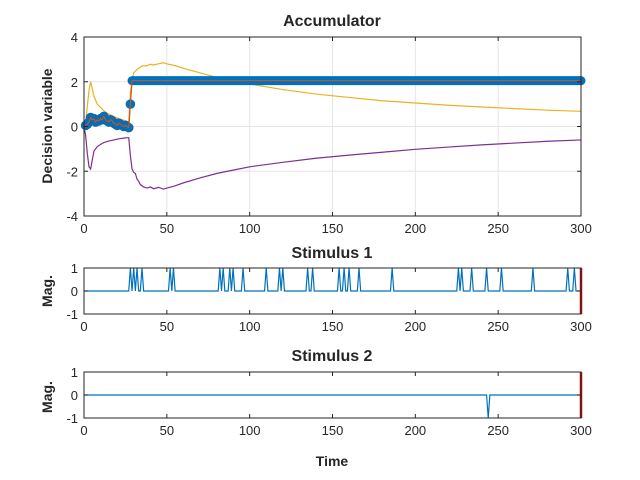 This screenshot has height=480, width=640. Describe the element at coordinates (72, 216) in the screenshot. I see `accumulator-ytick-label: -4` at that location.